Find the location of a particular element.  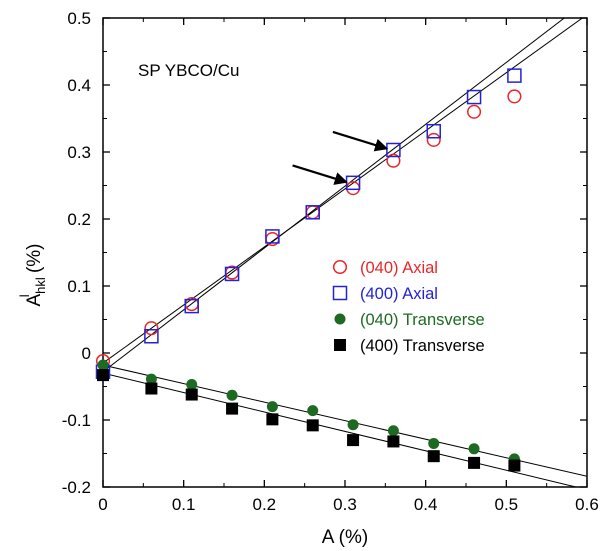

y-tick-label: 0.3 is located at coordinates (79, 152).